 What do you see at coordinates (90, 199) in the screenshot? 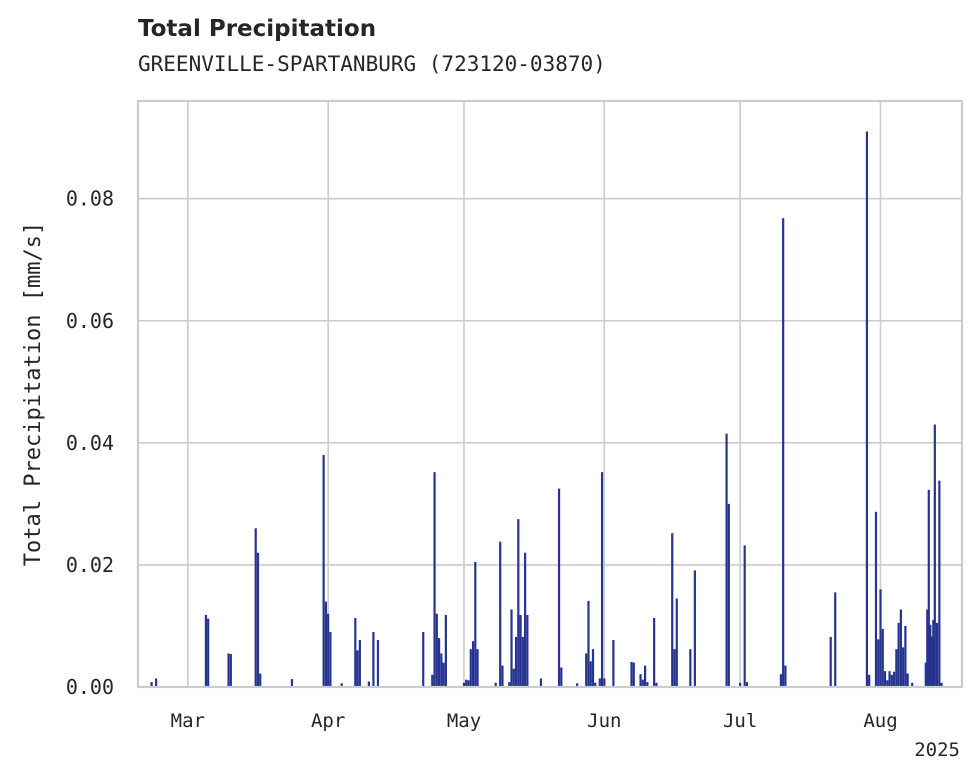
I see `y-tick-label: 0.08` at bounding box center [90, 199].